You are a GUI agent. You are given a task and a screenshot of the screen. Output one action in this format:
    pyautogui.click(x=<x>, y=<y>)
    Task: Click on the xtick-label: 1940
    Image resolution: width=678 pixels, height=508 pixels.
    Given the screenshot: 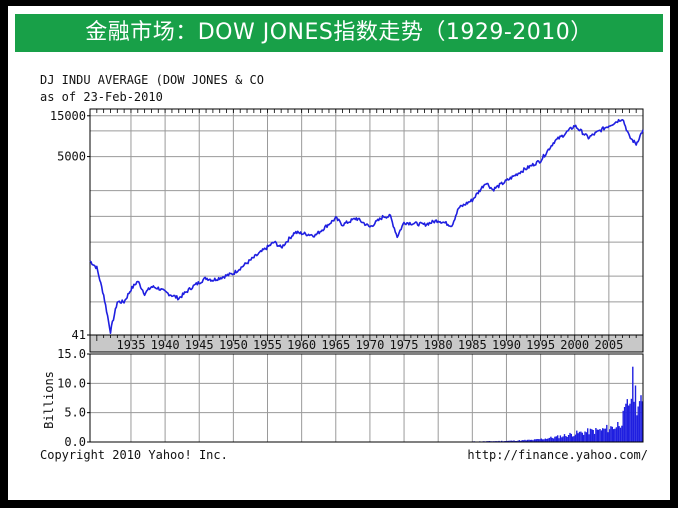 What is the action you would take?
    pyautogui.click(x=165, y=345)
    